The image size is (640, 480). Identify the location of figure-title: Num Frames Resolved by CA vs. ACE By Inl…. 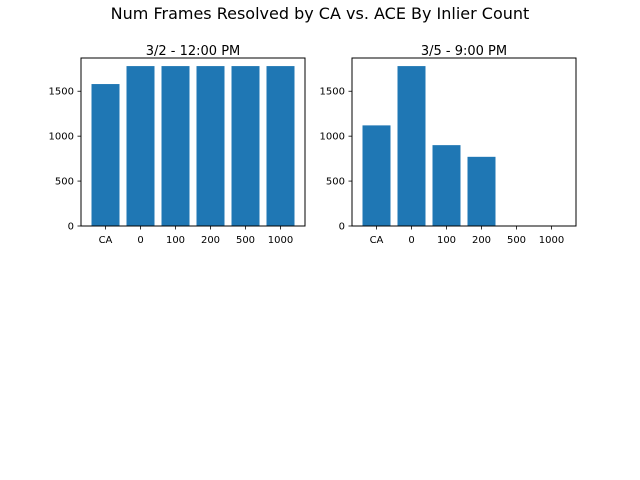
(320, 13).